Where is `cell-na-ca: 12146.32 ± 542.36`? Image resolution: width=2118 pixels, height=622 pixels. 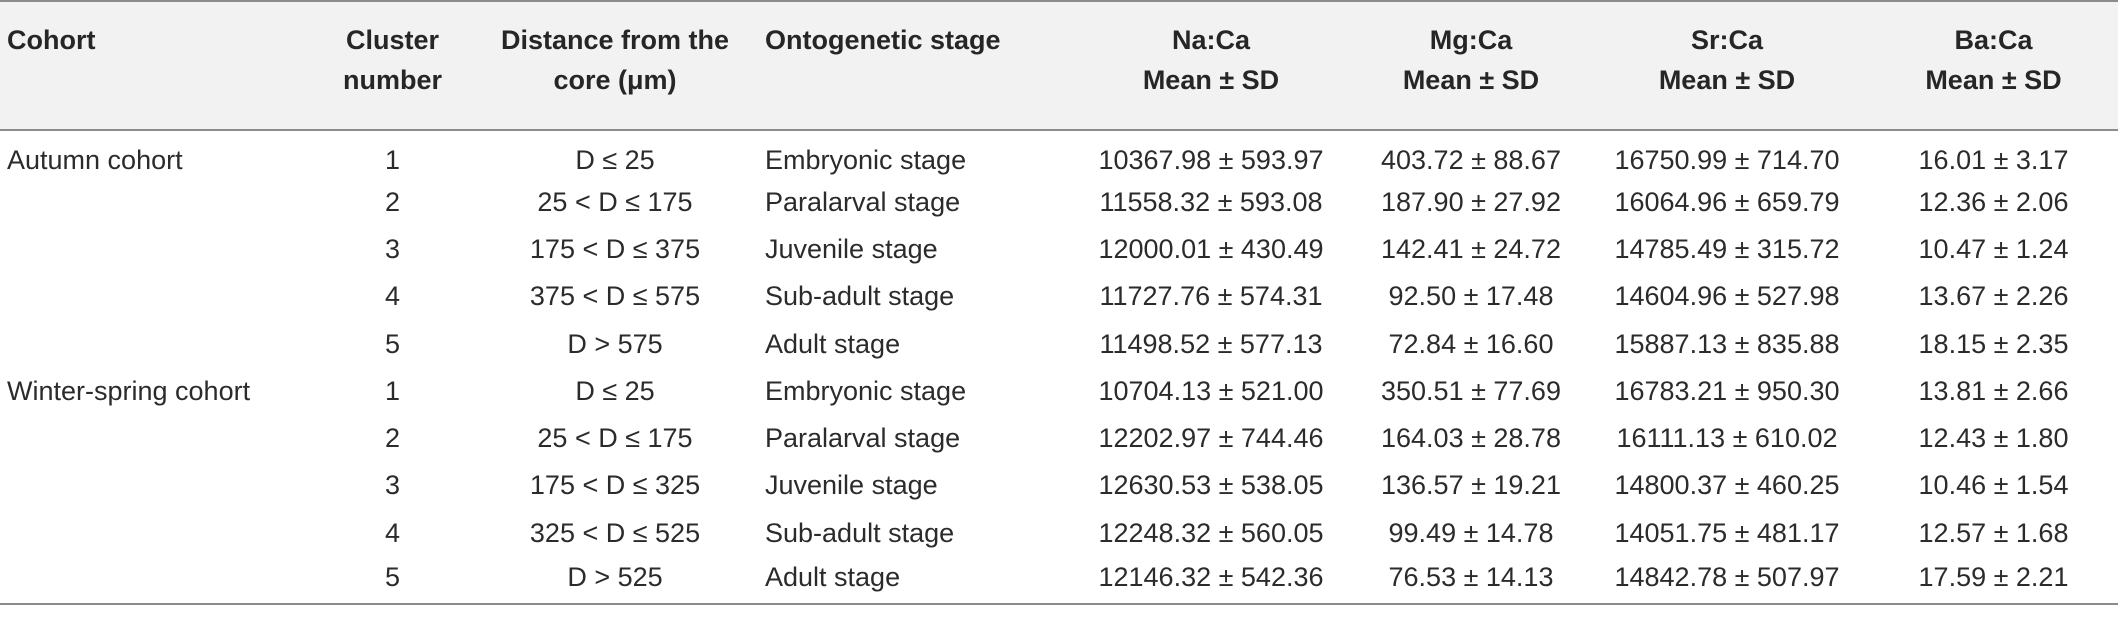
cell-na-ca: 12146.32 ± 542.36 is located at coordinates (1211, 580).